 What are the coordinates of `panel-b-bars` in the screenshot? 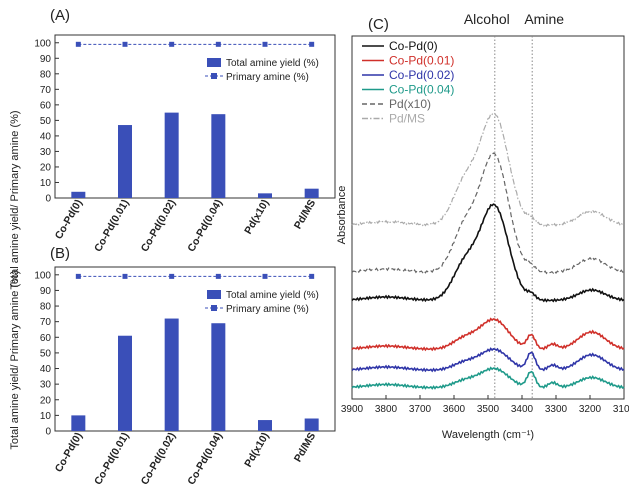 It's located at (195, 374).